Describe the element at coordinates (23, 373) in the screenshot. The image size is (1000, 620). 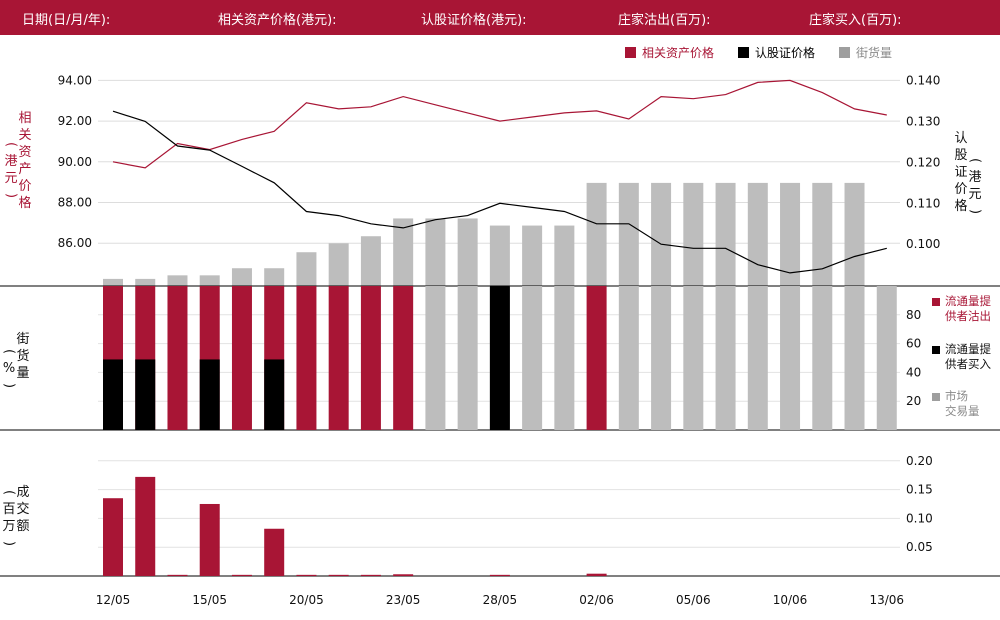
I see `axis-title-char: 量` at that location.